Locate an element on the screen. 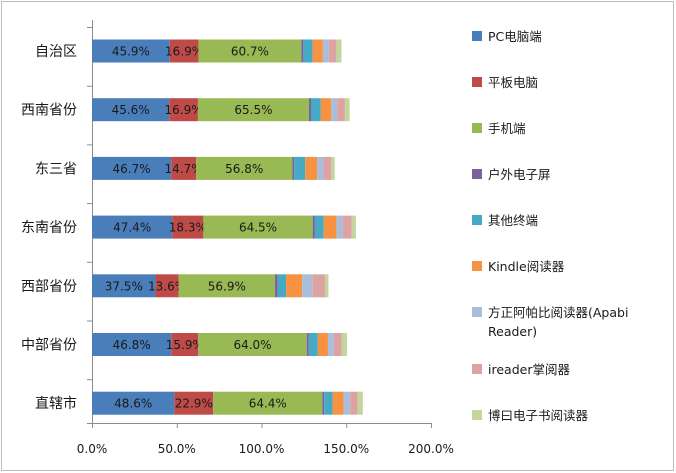 The height and width of the screenshot is (473, 676). legend-label: 平板电脑 is located at coordinates (513, 82).